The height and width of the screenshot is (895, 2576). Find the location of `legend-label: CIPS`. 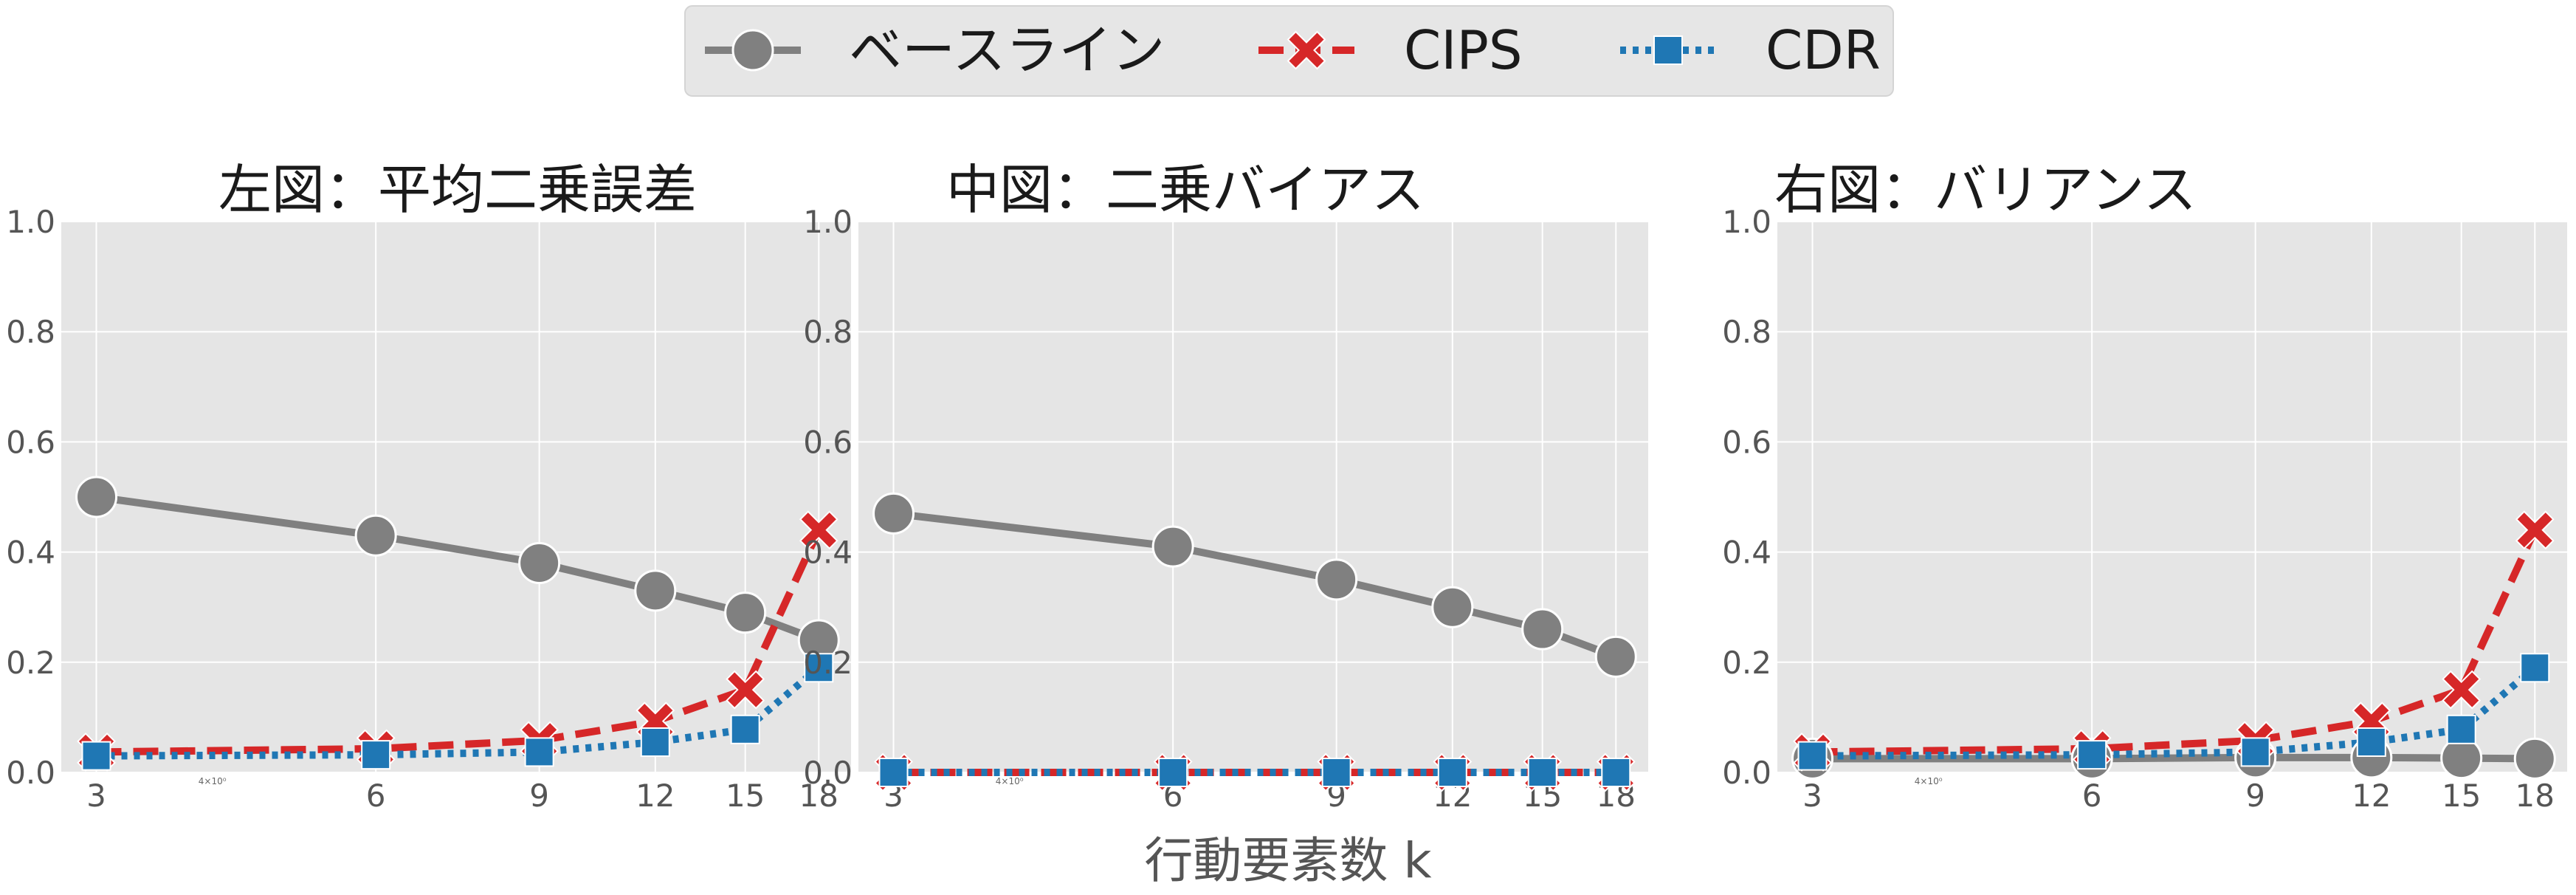

legend-label: CIPS is located at coordinates (1464, 50).